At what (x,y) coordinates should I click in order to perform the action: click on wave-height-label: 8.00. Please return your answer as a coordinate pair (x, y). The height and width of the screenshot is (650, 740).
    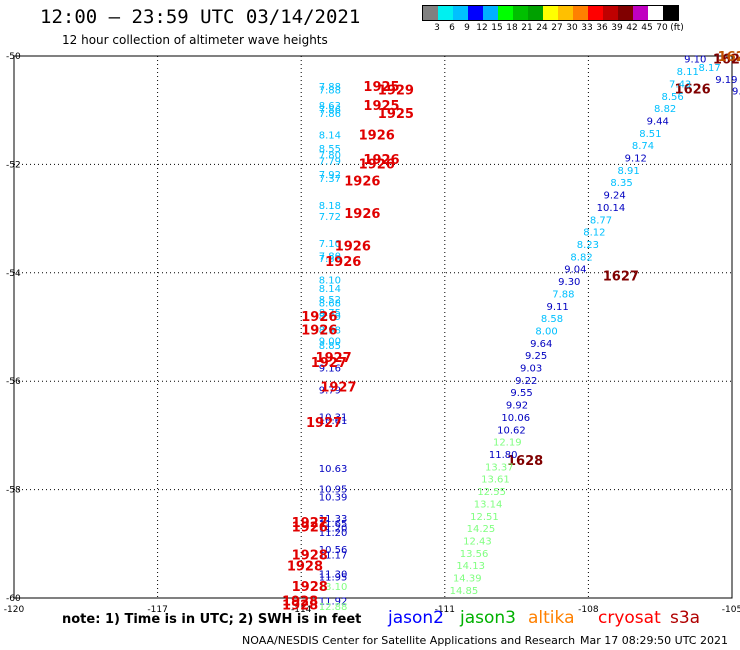
    Looking at the image, I should click on (546, 331).